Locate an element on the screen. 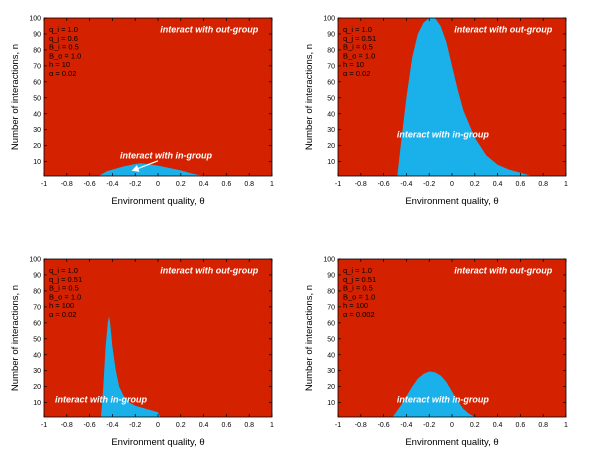  parameter-label: q_j = 0.6 is located at coordinates (63, 38).